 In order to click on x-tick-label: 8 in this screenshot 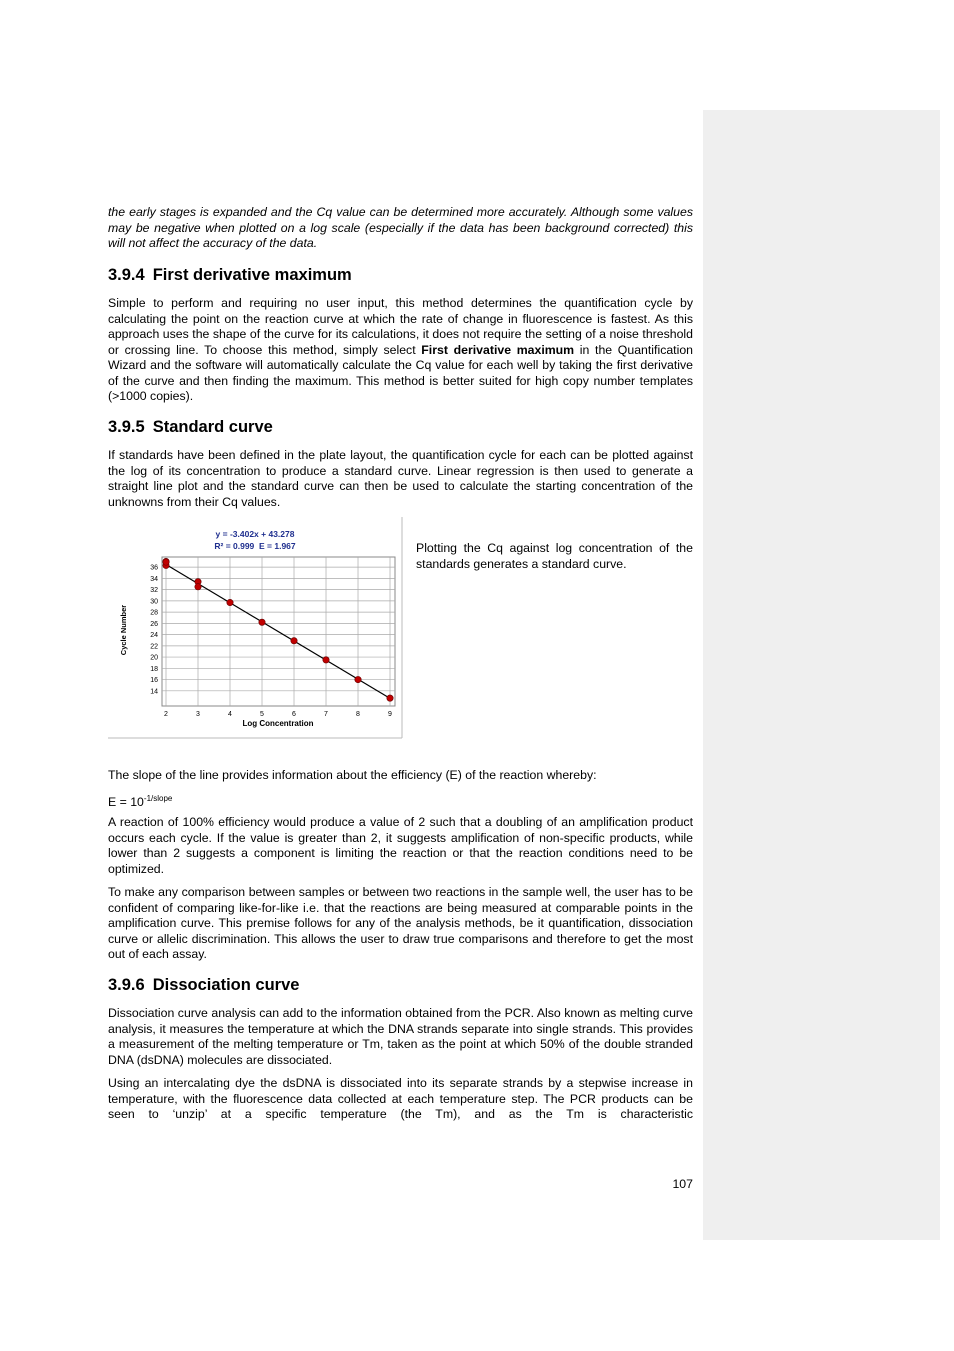, I will do `click(358, 714)`.